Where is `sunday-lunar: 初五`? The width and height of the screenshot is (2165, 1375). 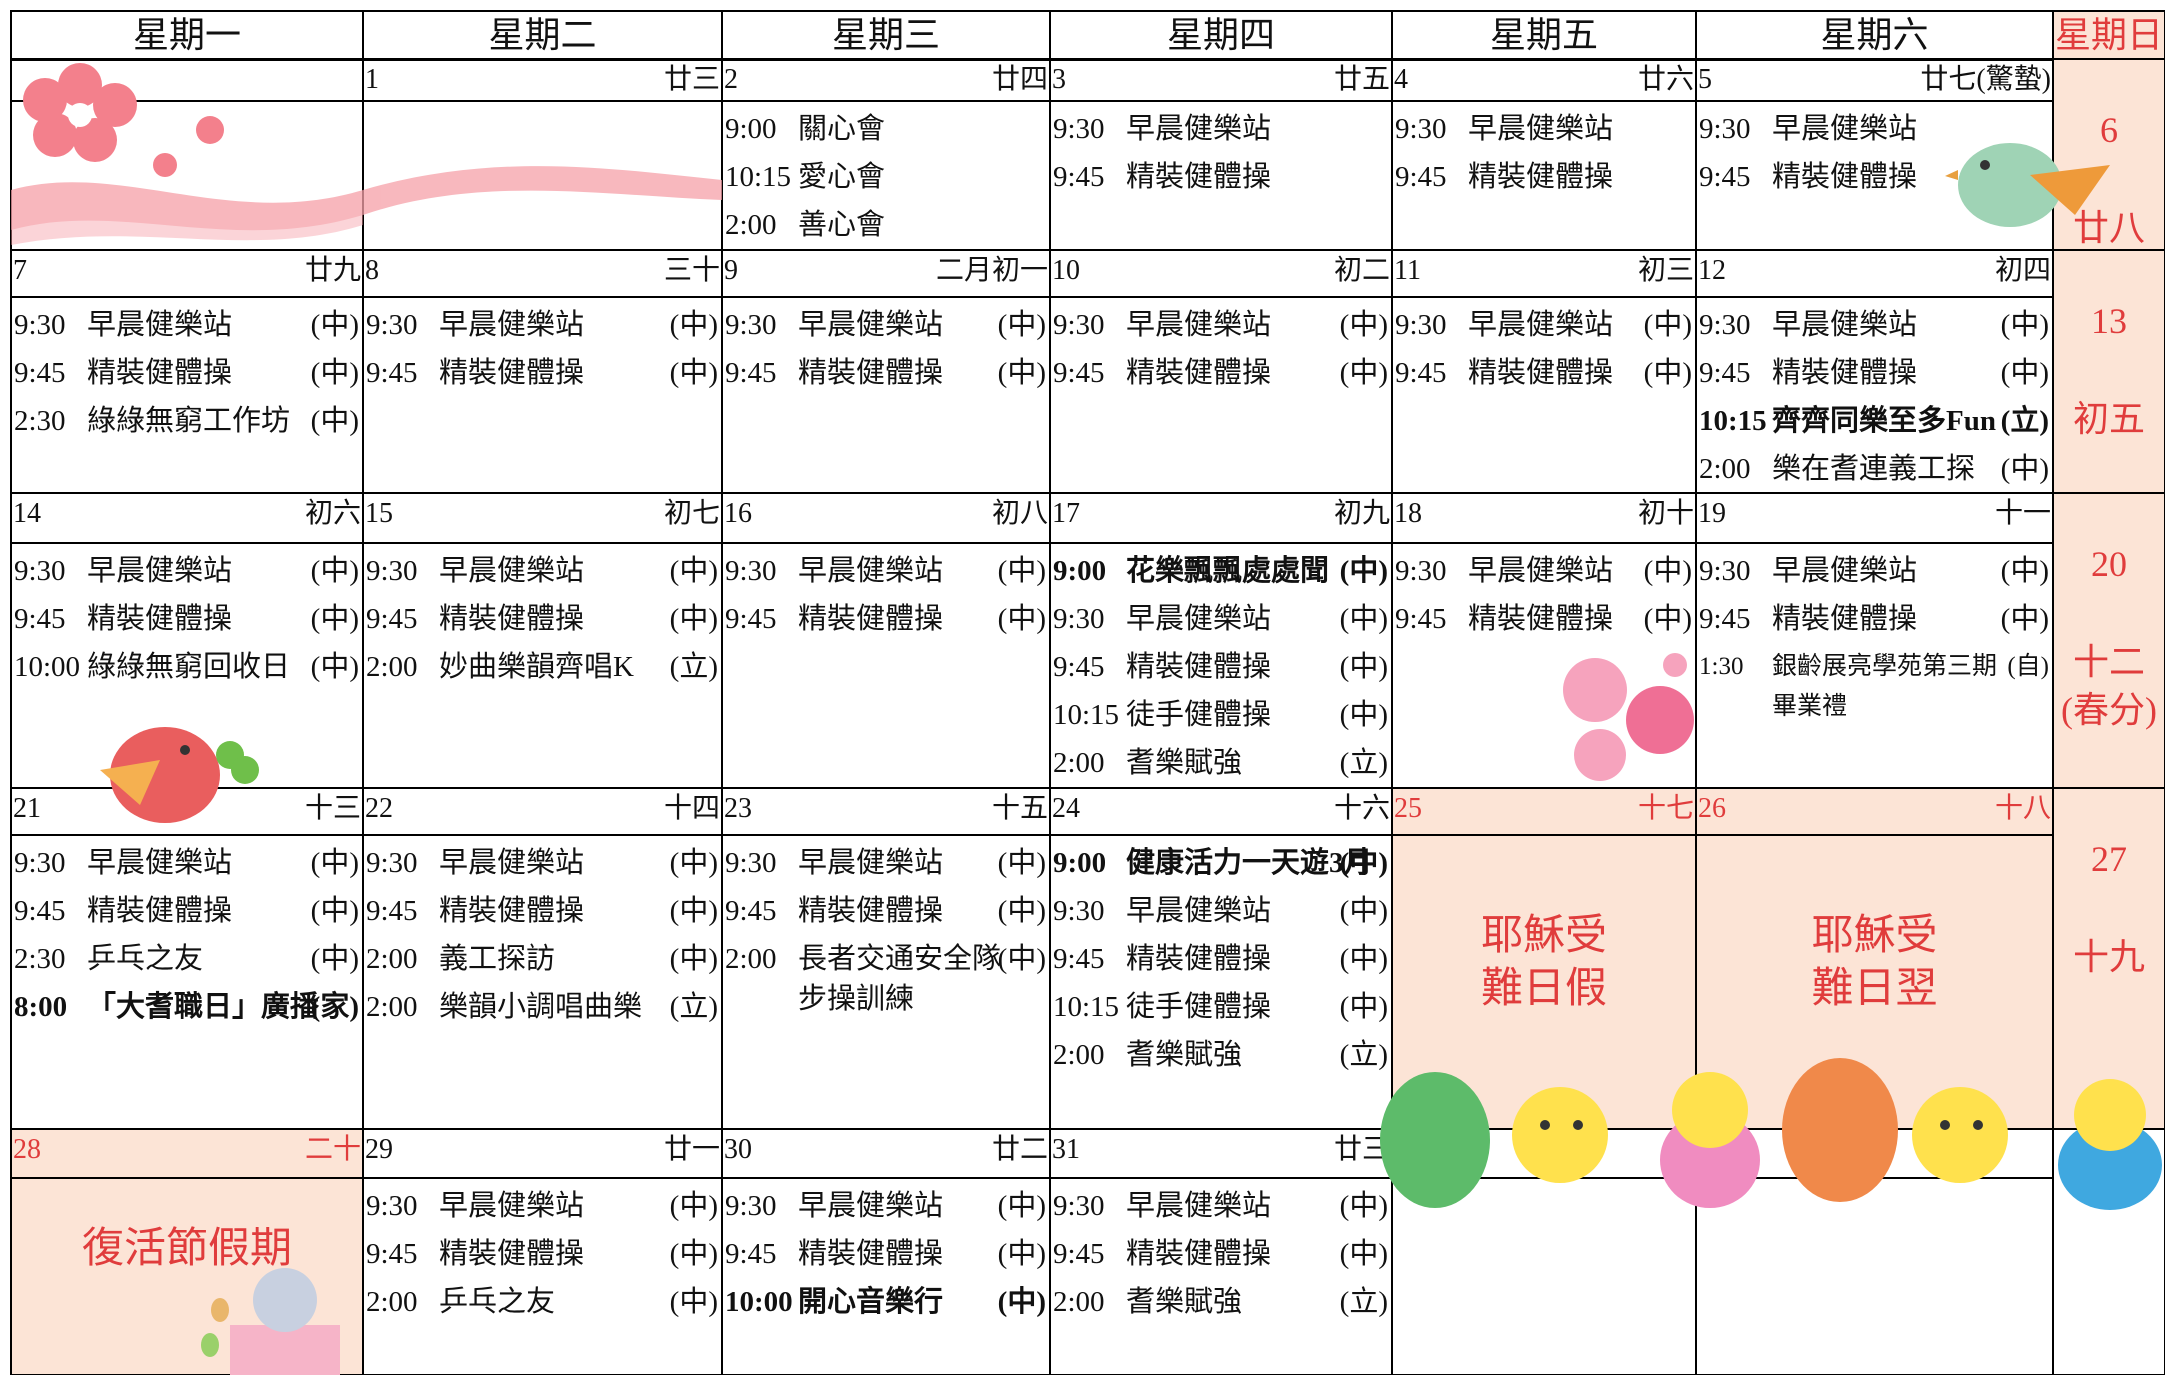
sunday-lunar: 初五 is located at coordinates (2108, 419).